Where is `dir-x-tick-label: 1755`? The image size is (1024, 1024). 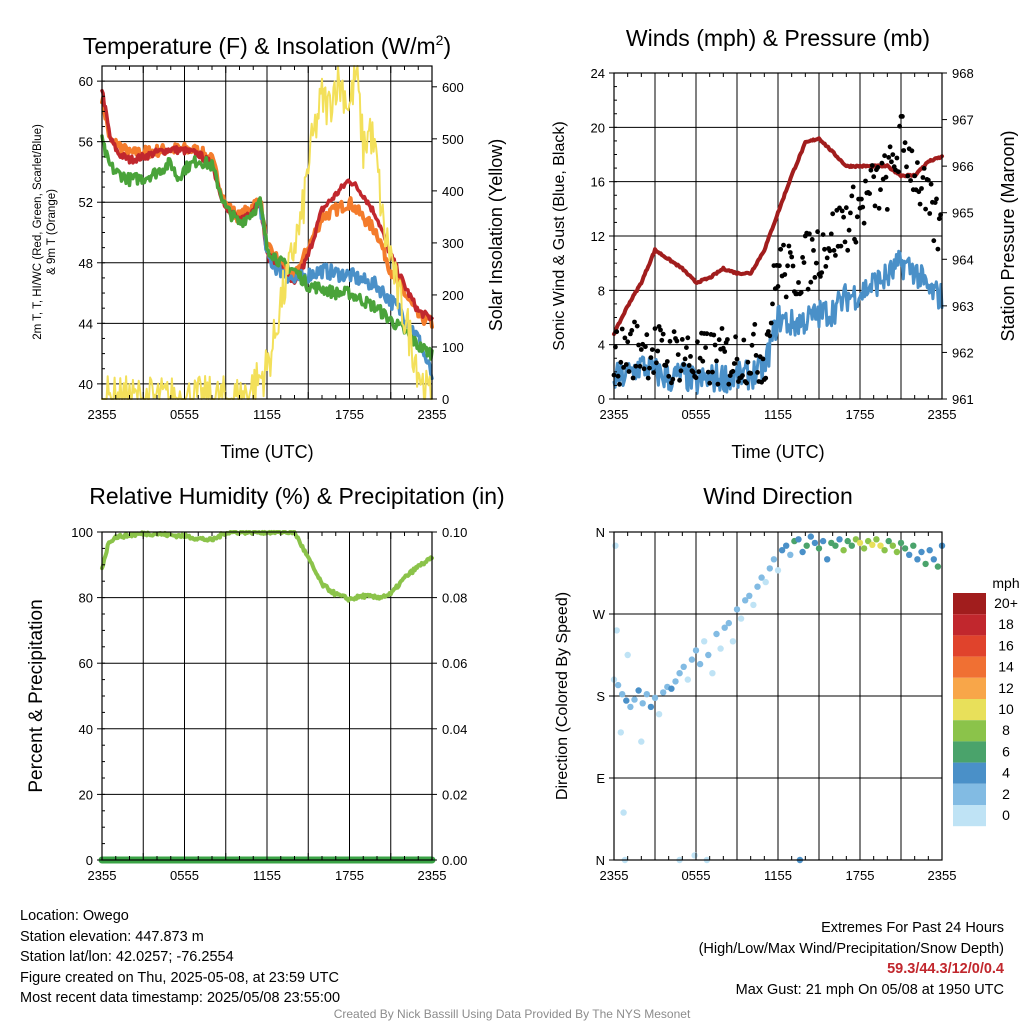 dir-x-tick-label: 1755 is located at coordinates (860, 875).